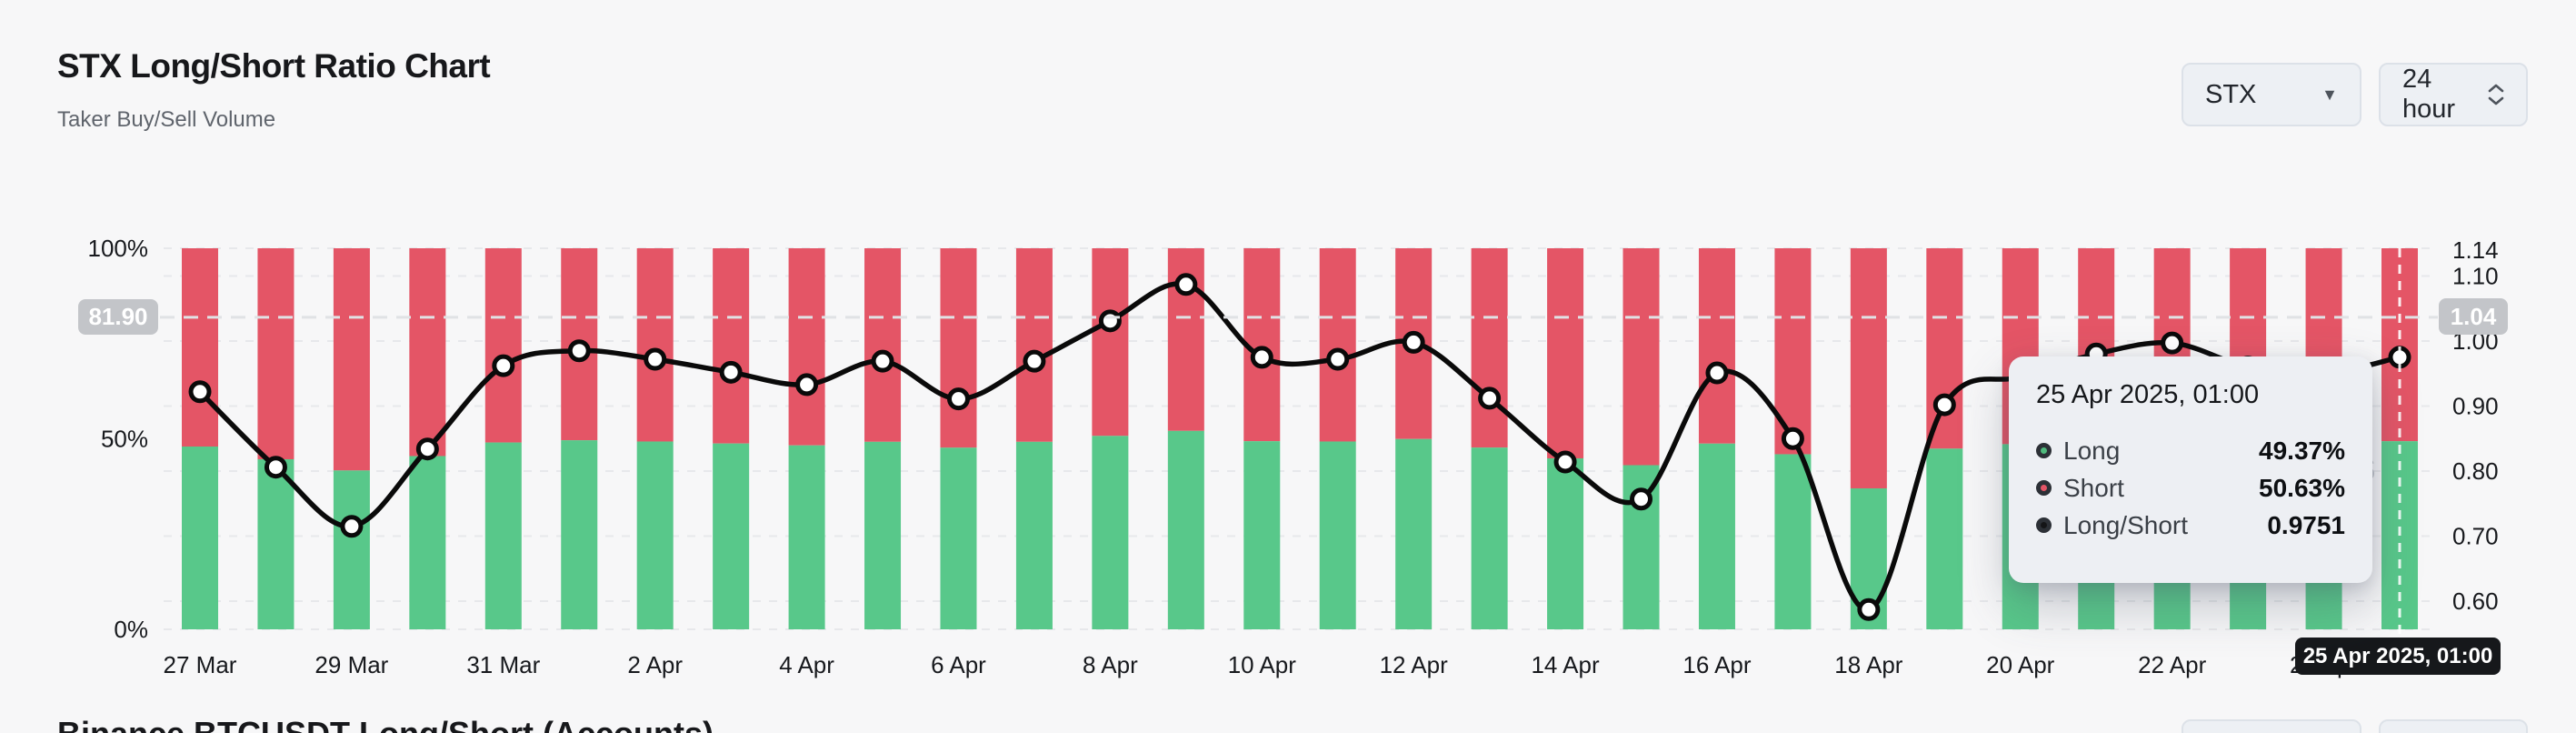 The image size is (2576, 733). I want to click on x-axis-tick-label: 14 Apr, so click(1565, 664).